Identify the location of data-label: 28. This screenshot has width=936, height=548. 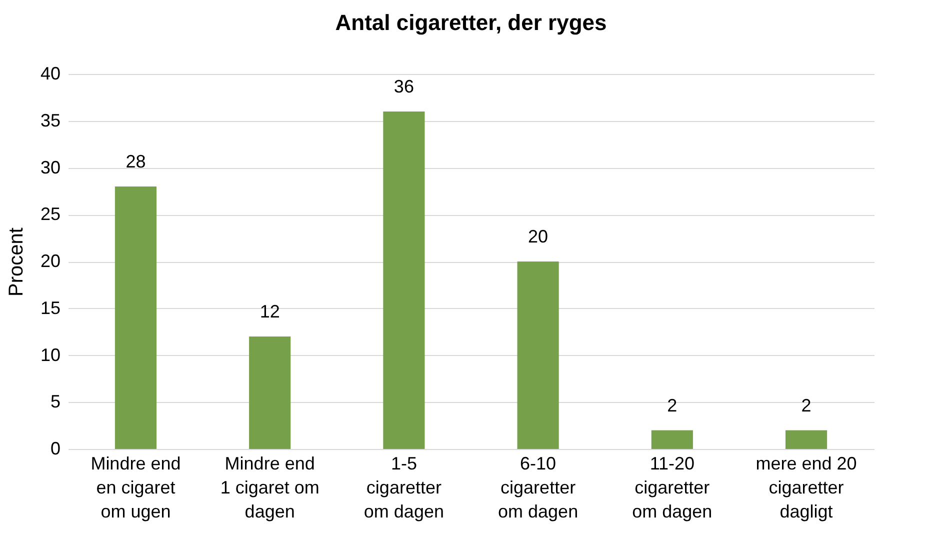
(136, 162).